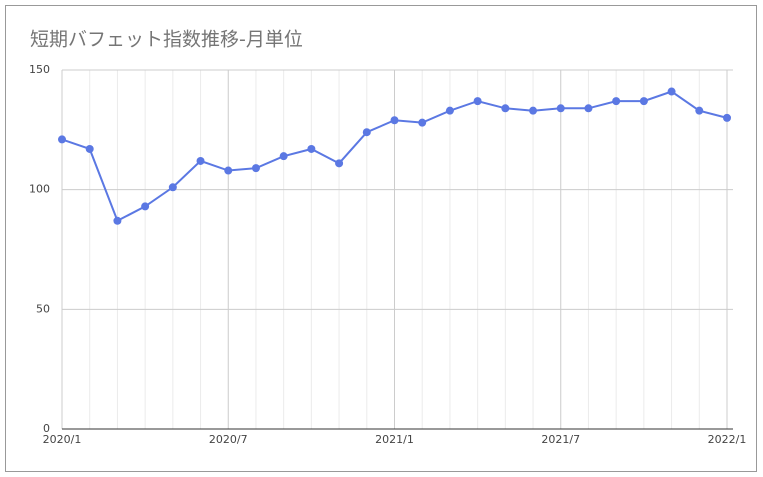 This screenshot has width=763, height=477. What do you see at coordinates (39, 189) in the screenshot?
I see `y-tick-label: 100` at bounding box center [39, 189].